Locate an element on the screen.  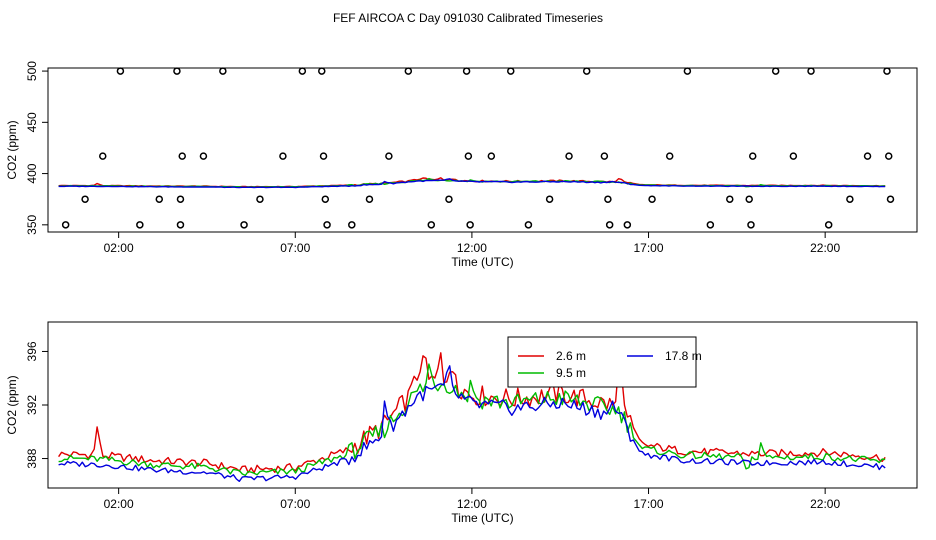
bottom-y-axis-label: CO2 (ppm) is located at coordinates (12, 404).